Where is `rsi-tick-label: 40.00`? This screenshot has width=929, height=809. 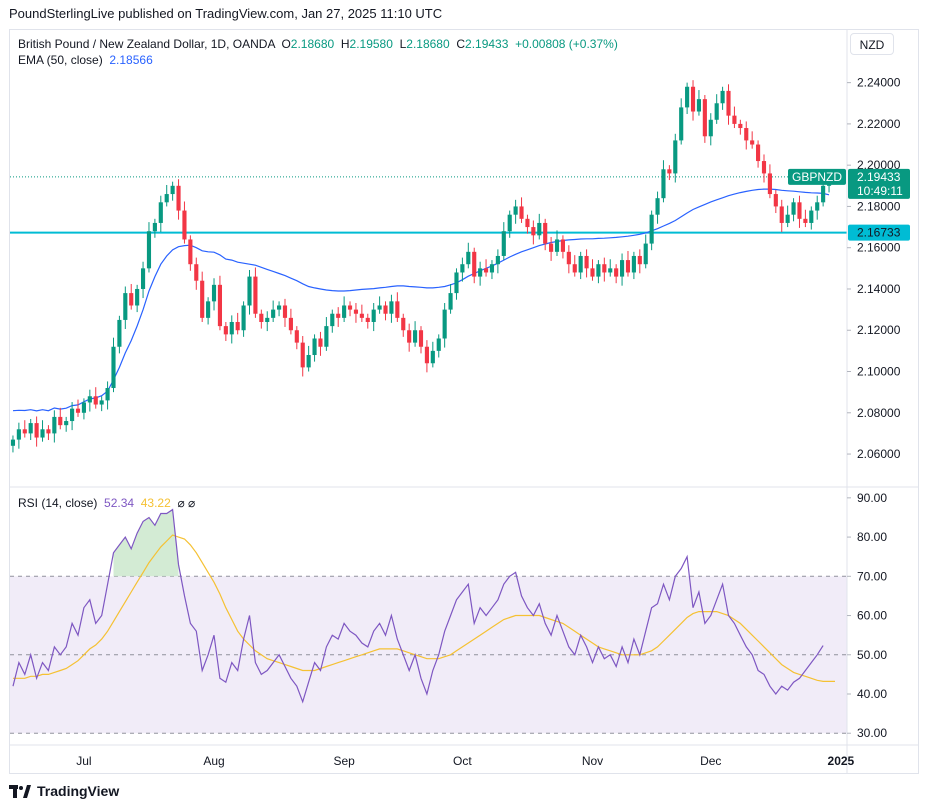
rsi-tick-label: 40.00 is located at coordinates (872, 694).